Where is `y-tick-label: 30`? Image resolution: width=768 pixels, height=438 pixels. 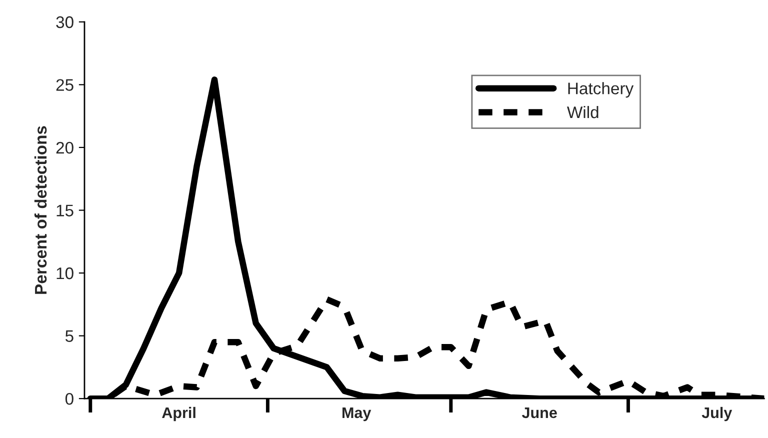
y-tick-label: 30 is located at coordinates (65, 22).